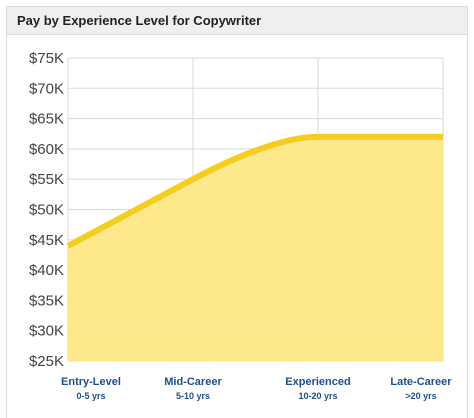 The image size is (474, 418). I want to click on y-tick-label: $45K, so click(46, 240).